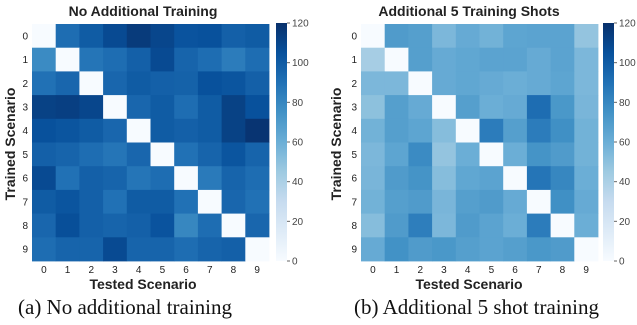 Image resolution: width=637 pixels, height=325 pixels. Describe the element at coordinates (373, 270) in the screenshot. I see `x-tick-label: 0` at that location.